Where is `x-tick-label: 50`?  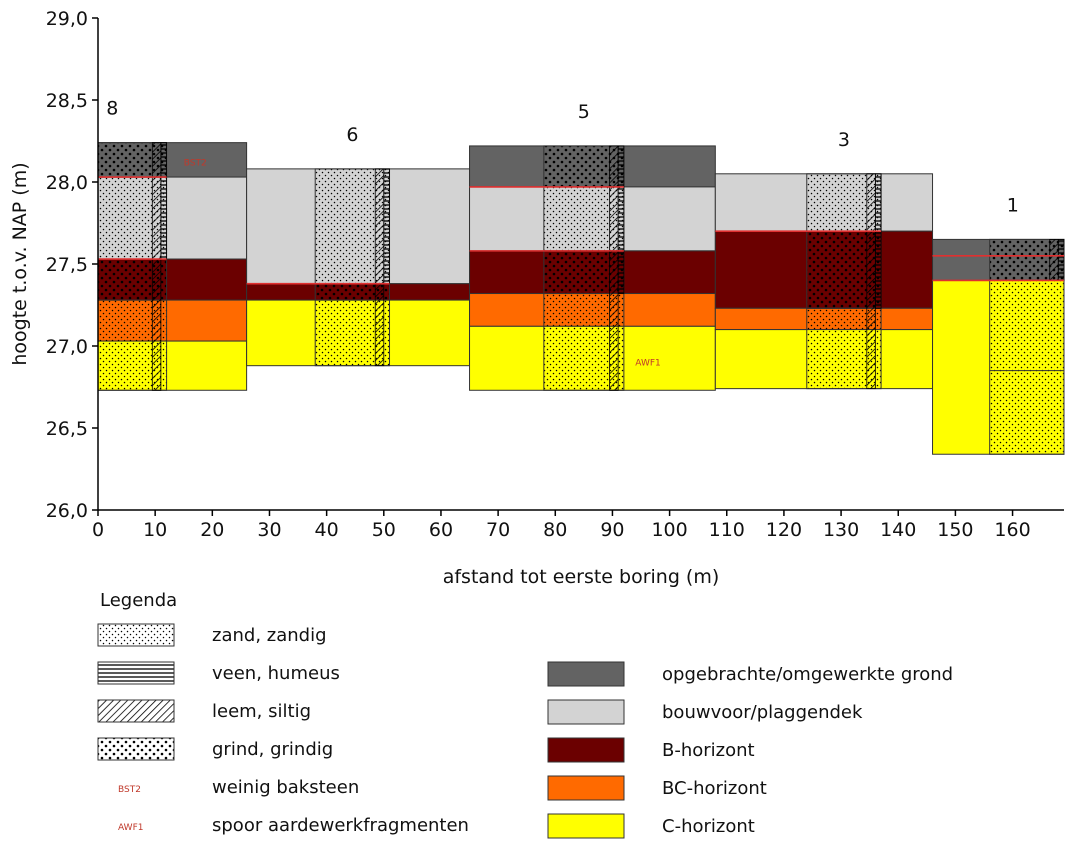
x-tick-label: 50 is located at coordinates (384, 530).